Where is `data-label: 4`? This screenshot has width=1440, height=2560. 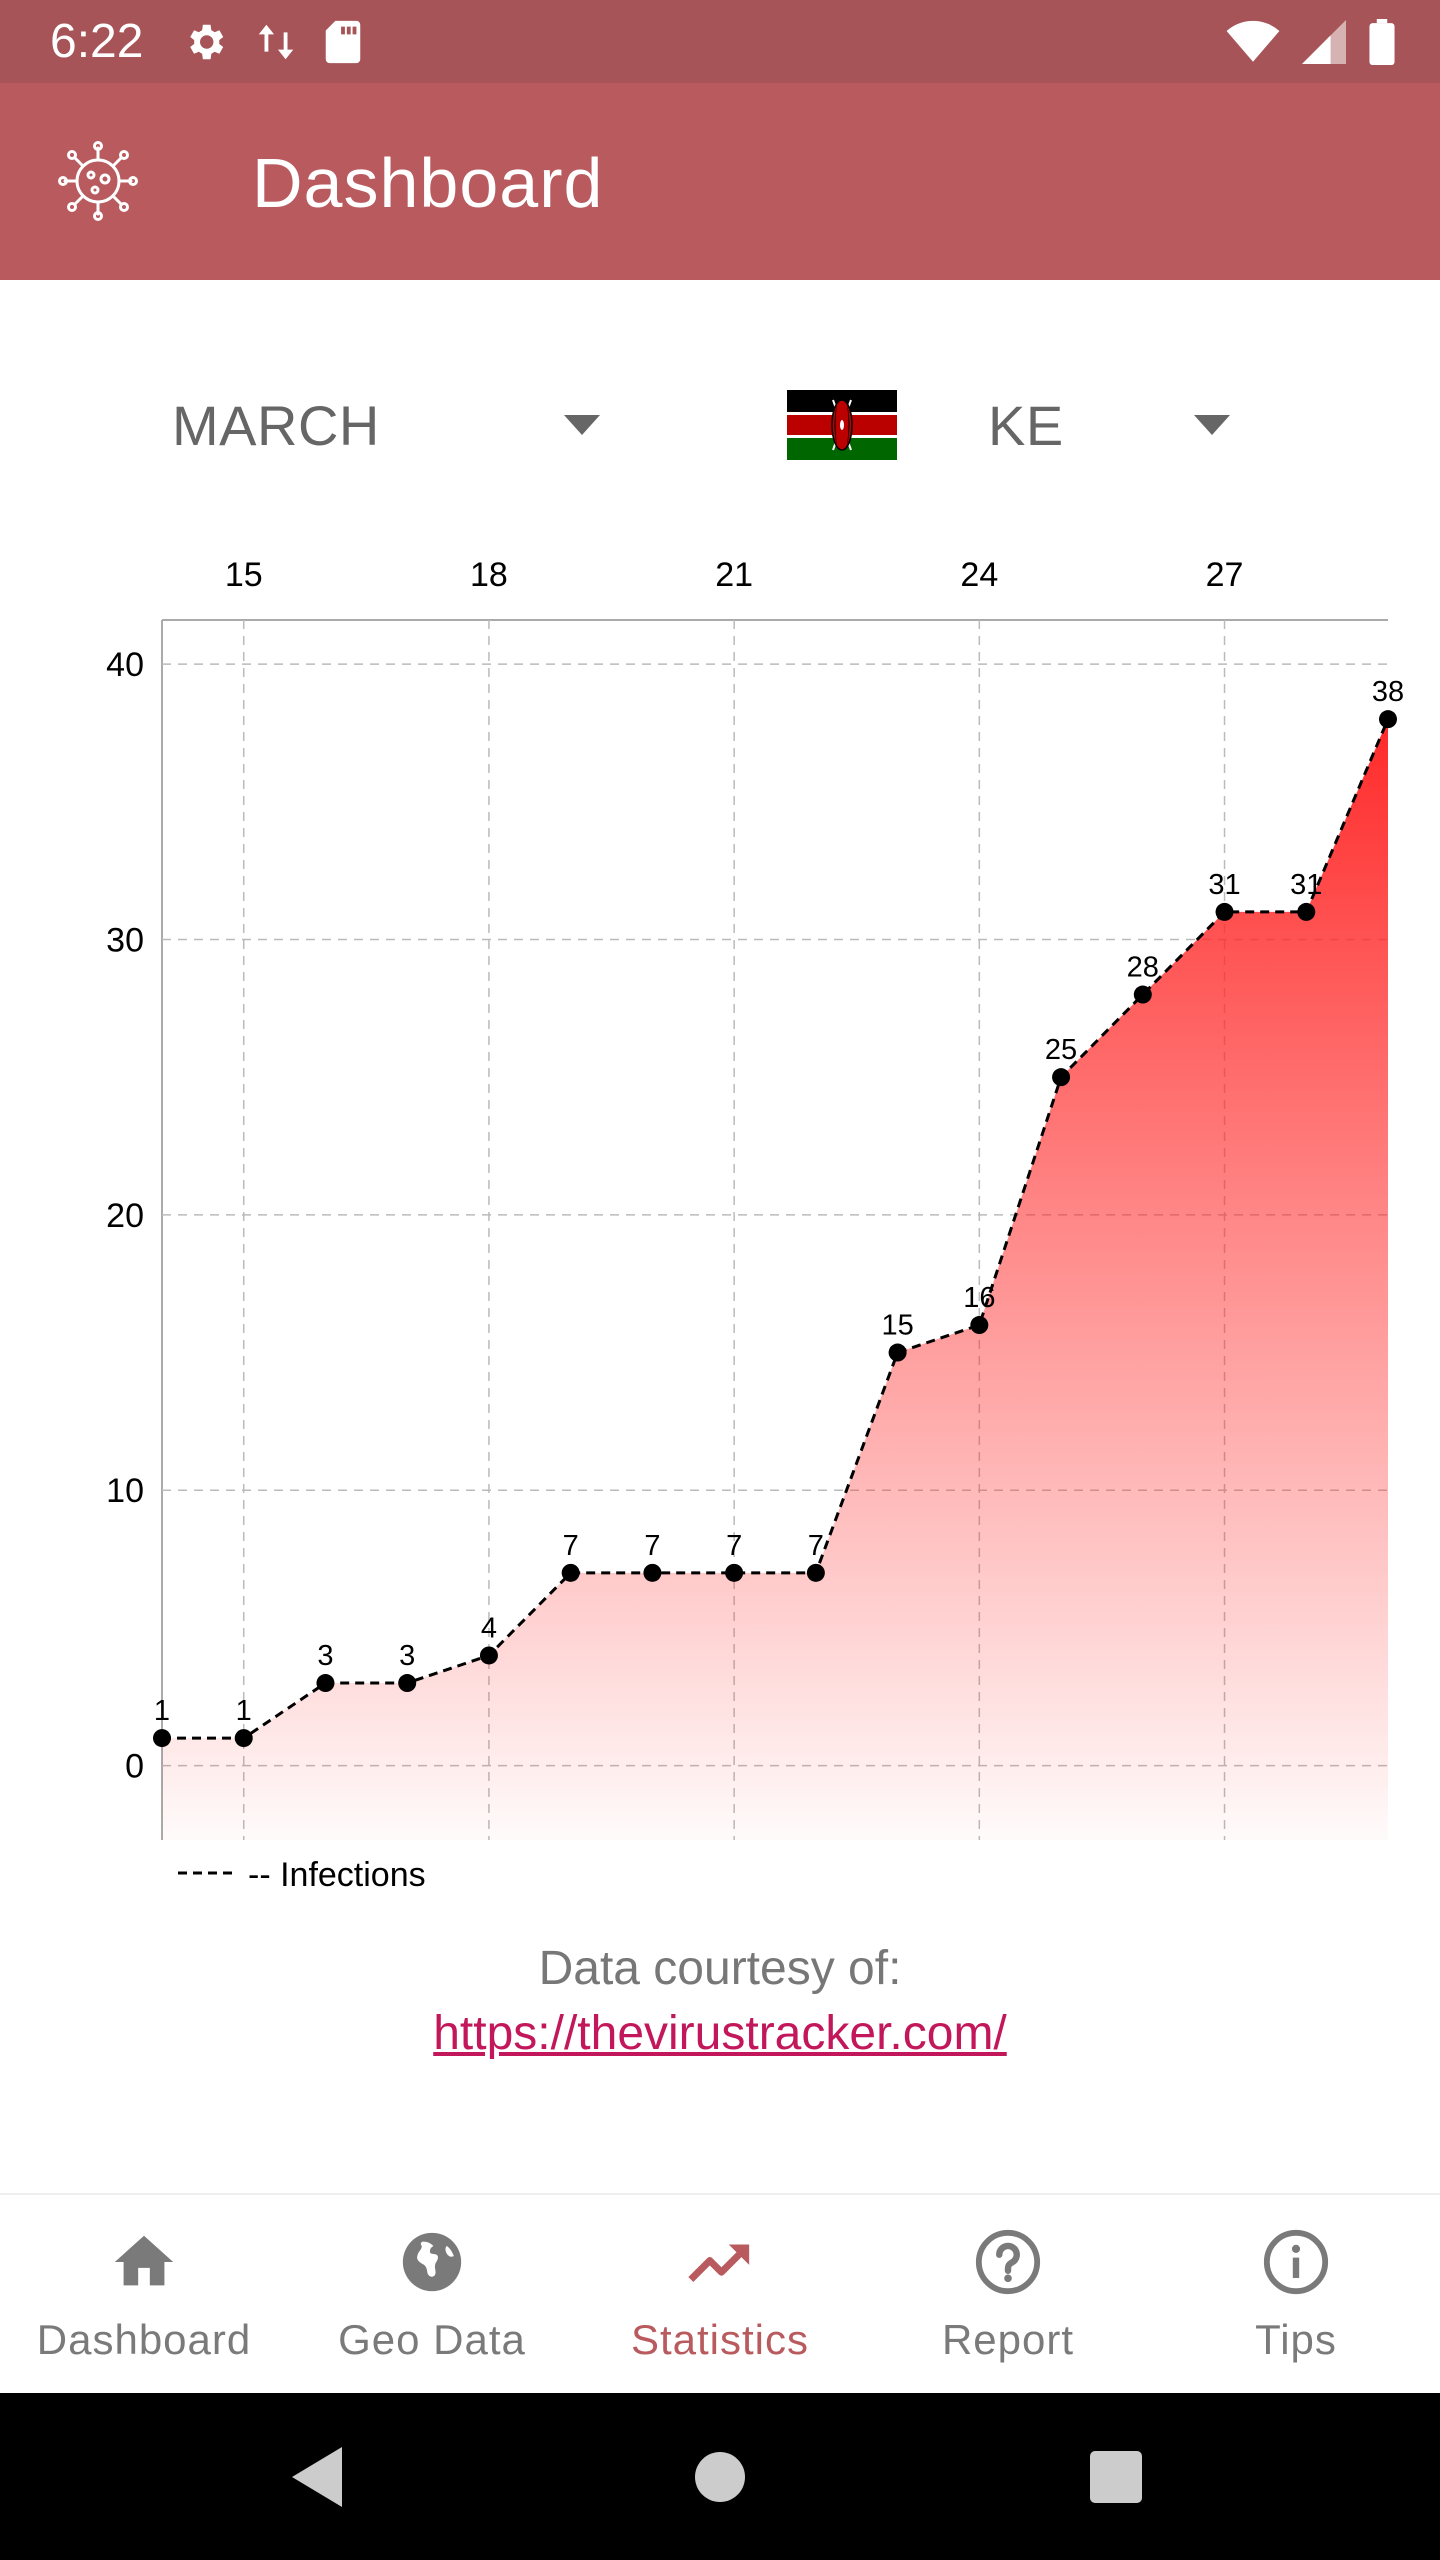
data-label: 4 is located at coordinates (489, 1628).